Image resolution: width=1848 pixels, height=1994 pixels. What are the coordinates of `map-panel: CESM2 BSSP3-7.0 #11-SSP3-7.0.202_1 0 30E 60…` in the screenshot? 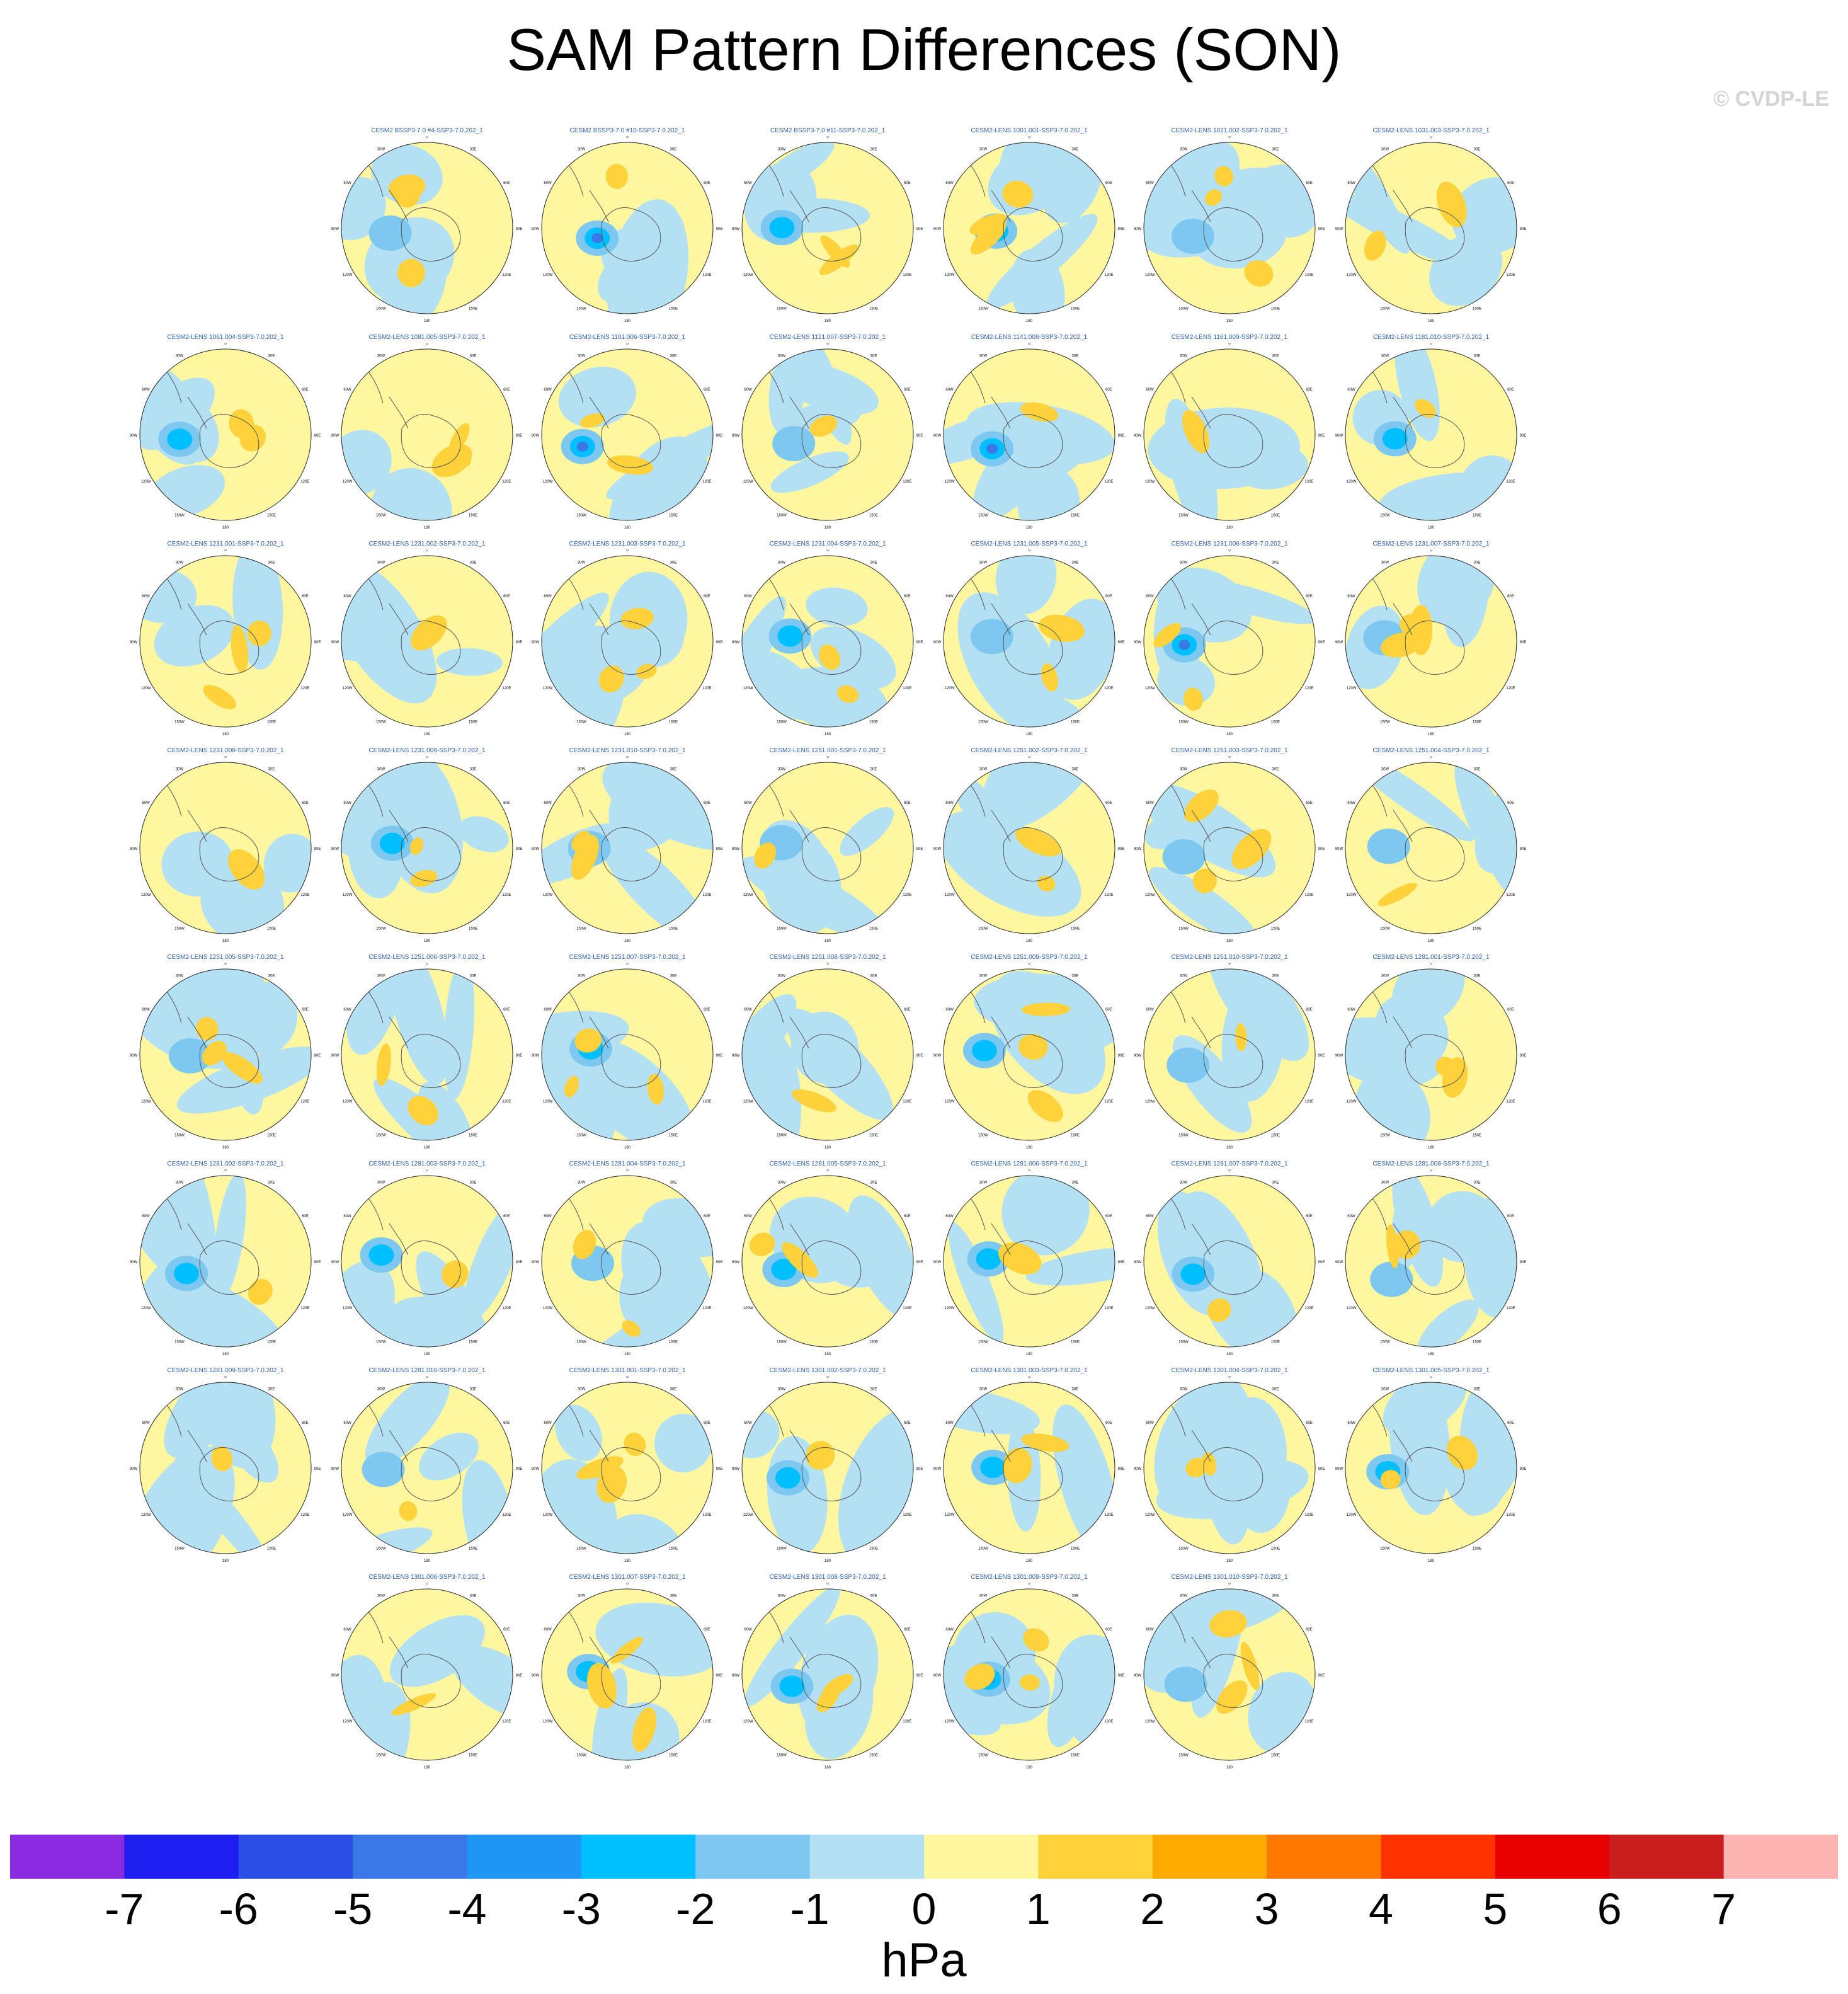 It's located at (827, 227).